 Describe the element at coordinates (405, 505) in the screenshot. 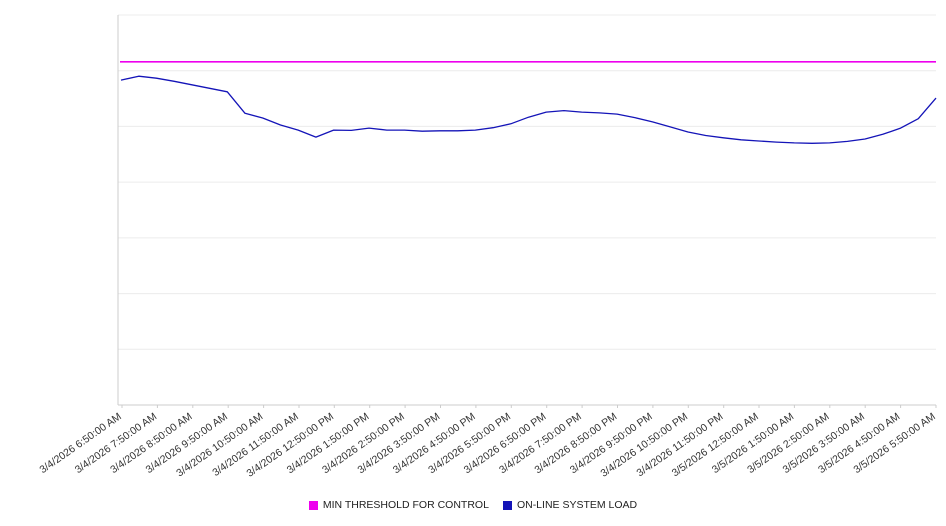

I see `legend-label: MIN THRESHOLD FOR CONTROL` at that location.